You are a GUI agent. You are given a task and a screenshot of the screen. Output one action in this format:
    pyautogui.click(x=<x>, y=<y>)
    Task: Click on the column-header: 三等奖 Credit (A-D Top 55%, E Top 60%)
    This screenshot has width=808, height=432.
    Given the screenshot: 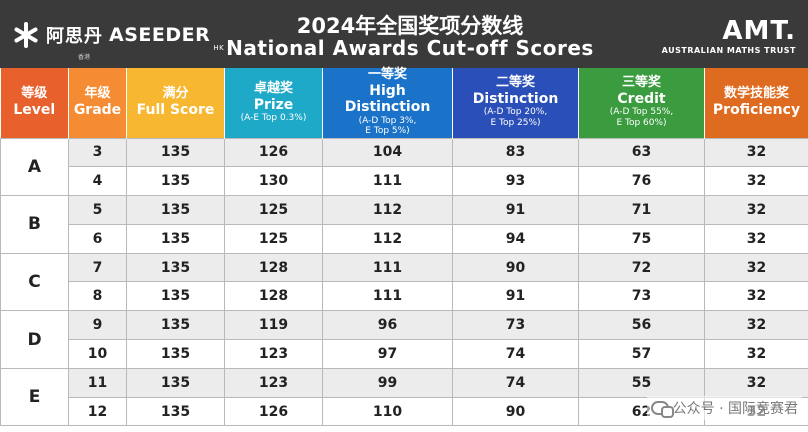 What is the action you would take?
    pyautogui.click(x=641, y=103)
    